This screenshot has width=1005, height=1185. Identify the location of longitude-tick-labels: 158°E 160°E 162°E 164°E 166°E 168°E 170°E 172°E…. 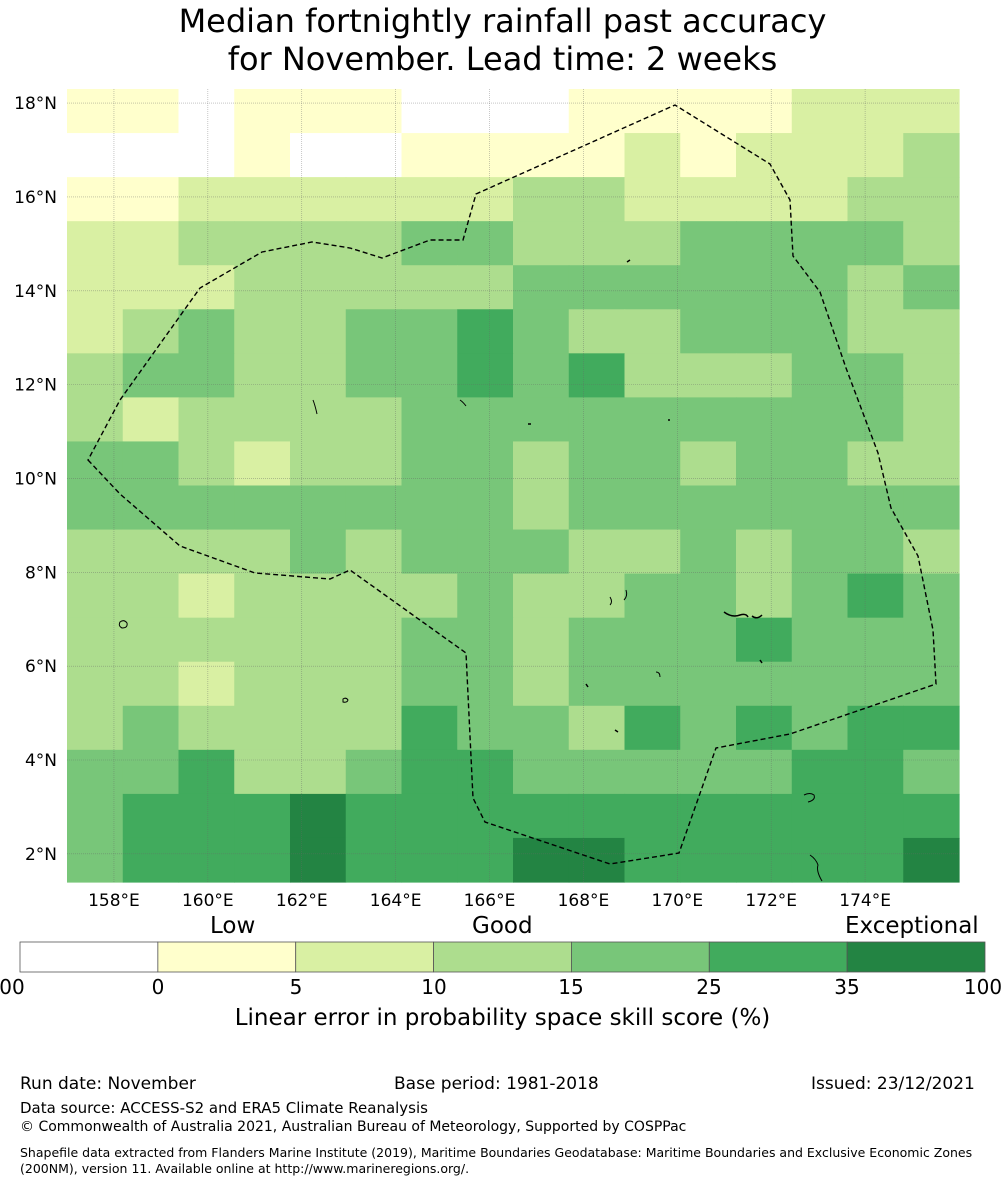
(489, 901).